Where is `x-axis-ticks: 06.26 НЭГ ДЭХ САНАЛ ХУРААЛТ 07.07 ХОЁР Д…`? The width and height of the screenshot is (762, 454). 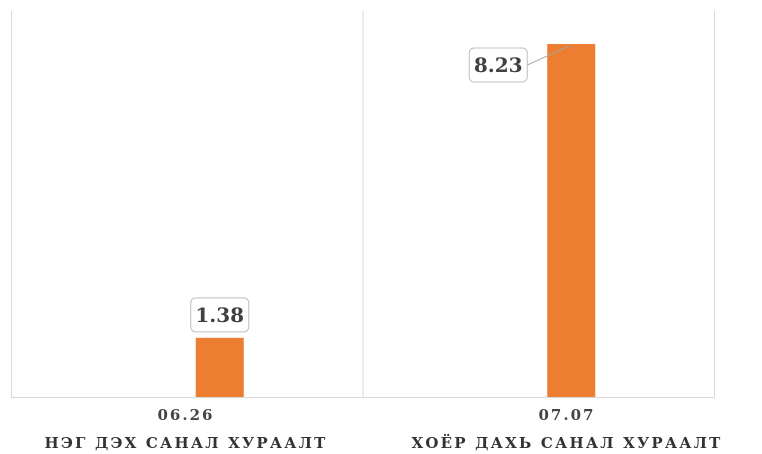 x-axis-ticks: 06.26 НЭГ ДЭХ САНАЛ ХУРААЛТ 07.07 ХОЁР Д… is located at coordinates (383, 429).